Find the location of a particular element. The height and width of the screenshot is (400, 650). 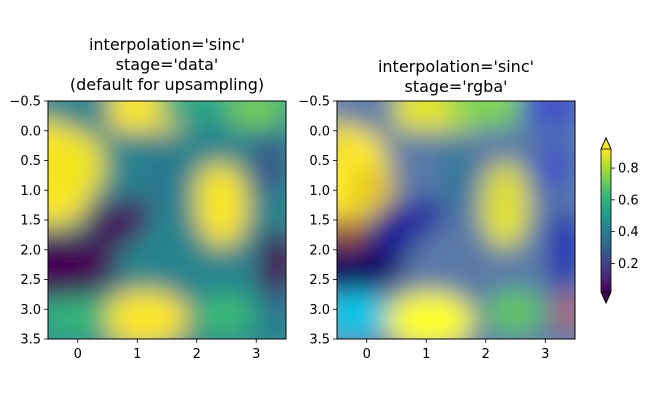

right-ytick-label: 2.0 is located at coordinates (319, 250).